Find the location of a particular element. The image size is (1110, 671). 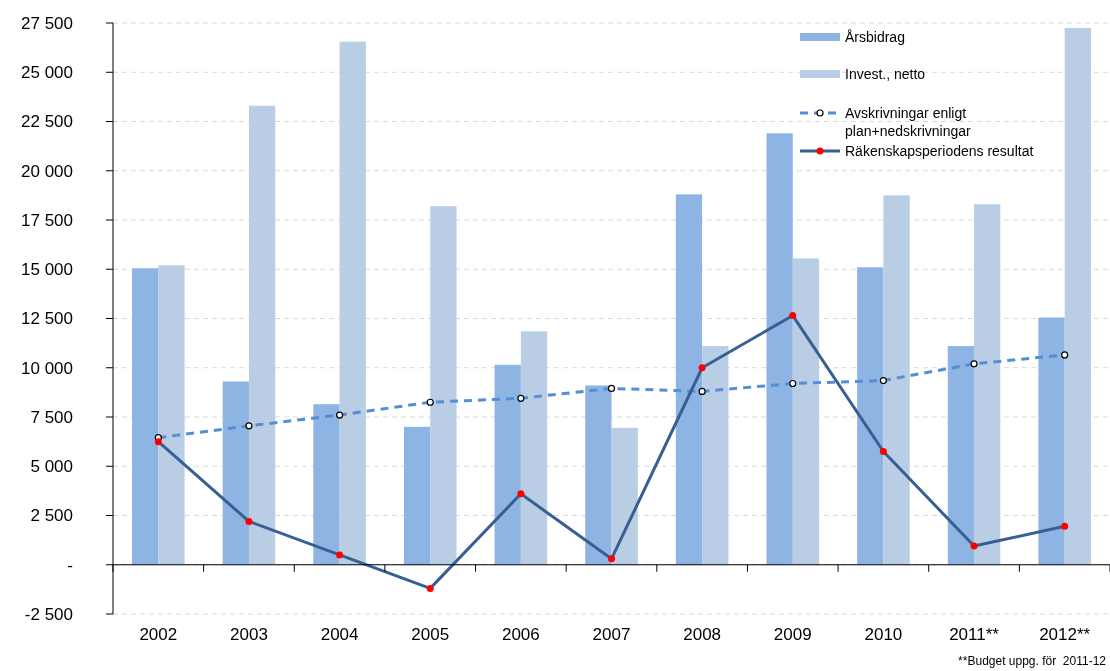

y-tick-label: 10 000 is located at coordinates (47, 368).